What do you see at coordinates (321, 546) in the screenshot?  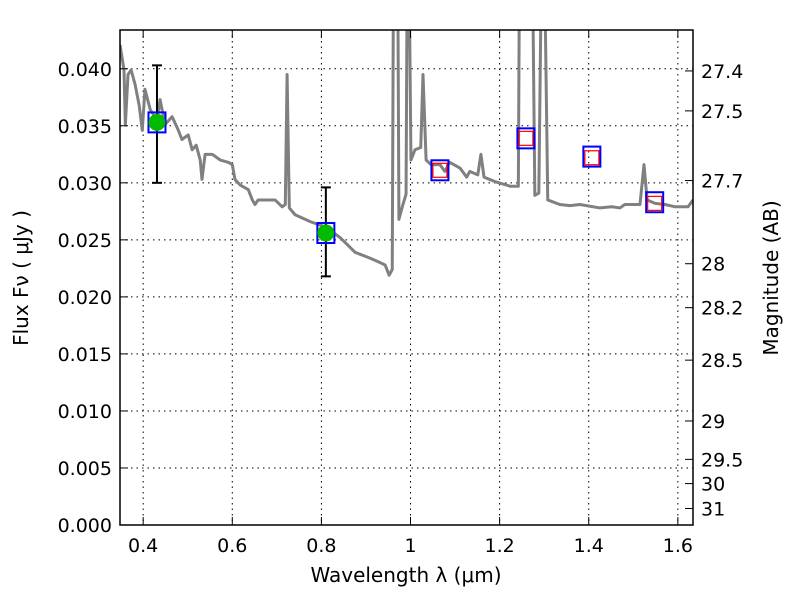 I see `x-tick-label: 0.8` at bounding box center [321, 546].